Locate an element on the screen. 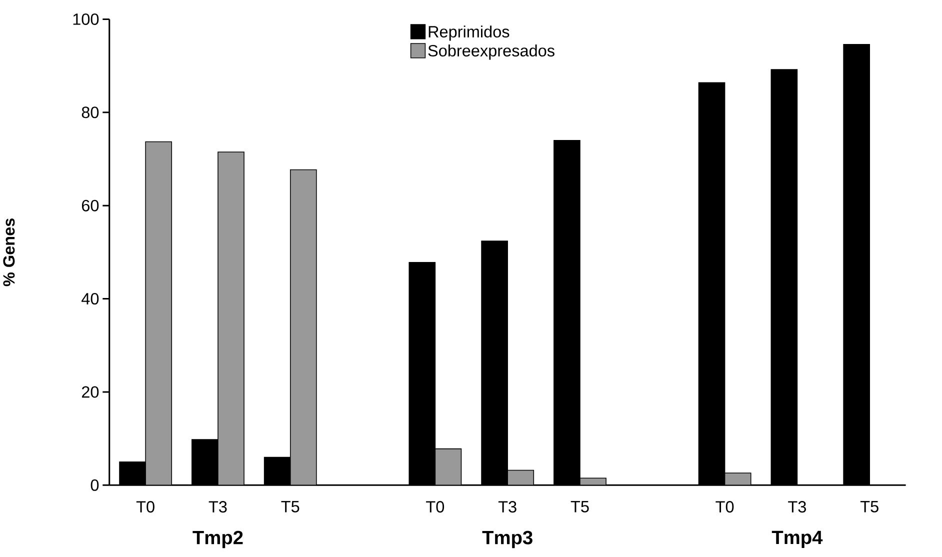 The width and height of the screenshot is (942, 557). y-tick-label: 0 is located at coordinates (94, 485).